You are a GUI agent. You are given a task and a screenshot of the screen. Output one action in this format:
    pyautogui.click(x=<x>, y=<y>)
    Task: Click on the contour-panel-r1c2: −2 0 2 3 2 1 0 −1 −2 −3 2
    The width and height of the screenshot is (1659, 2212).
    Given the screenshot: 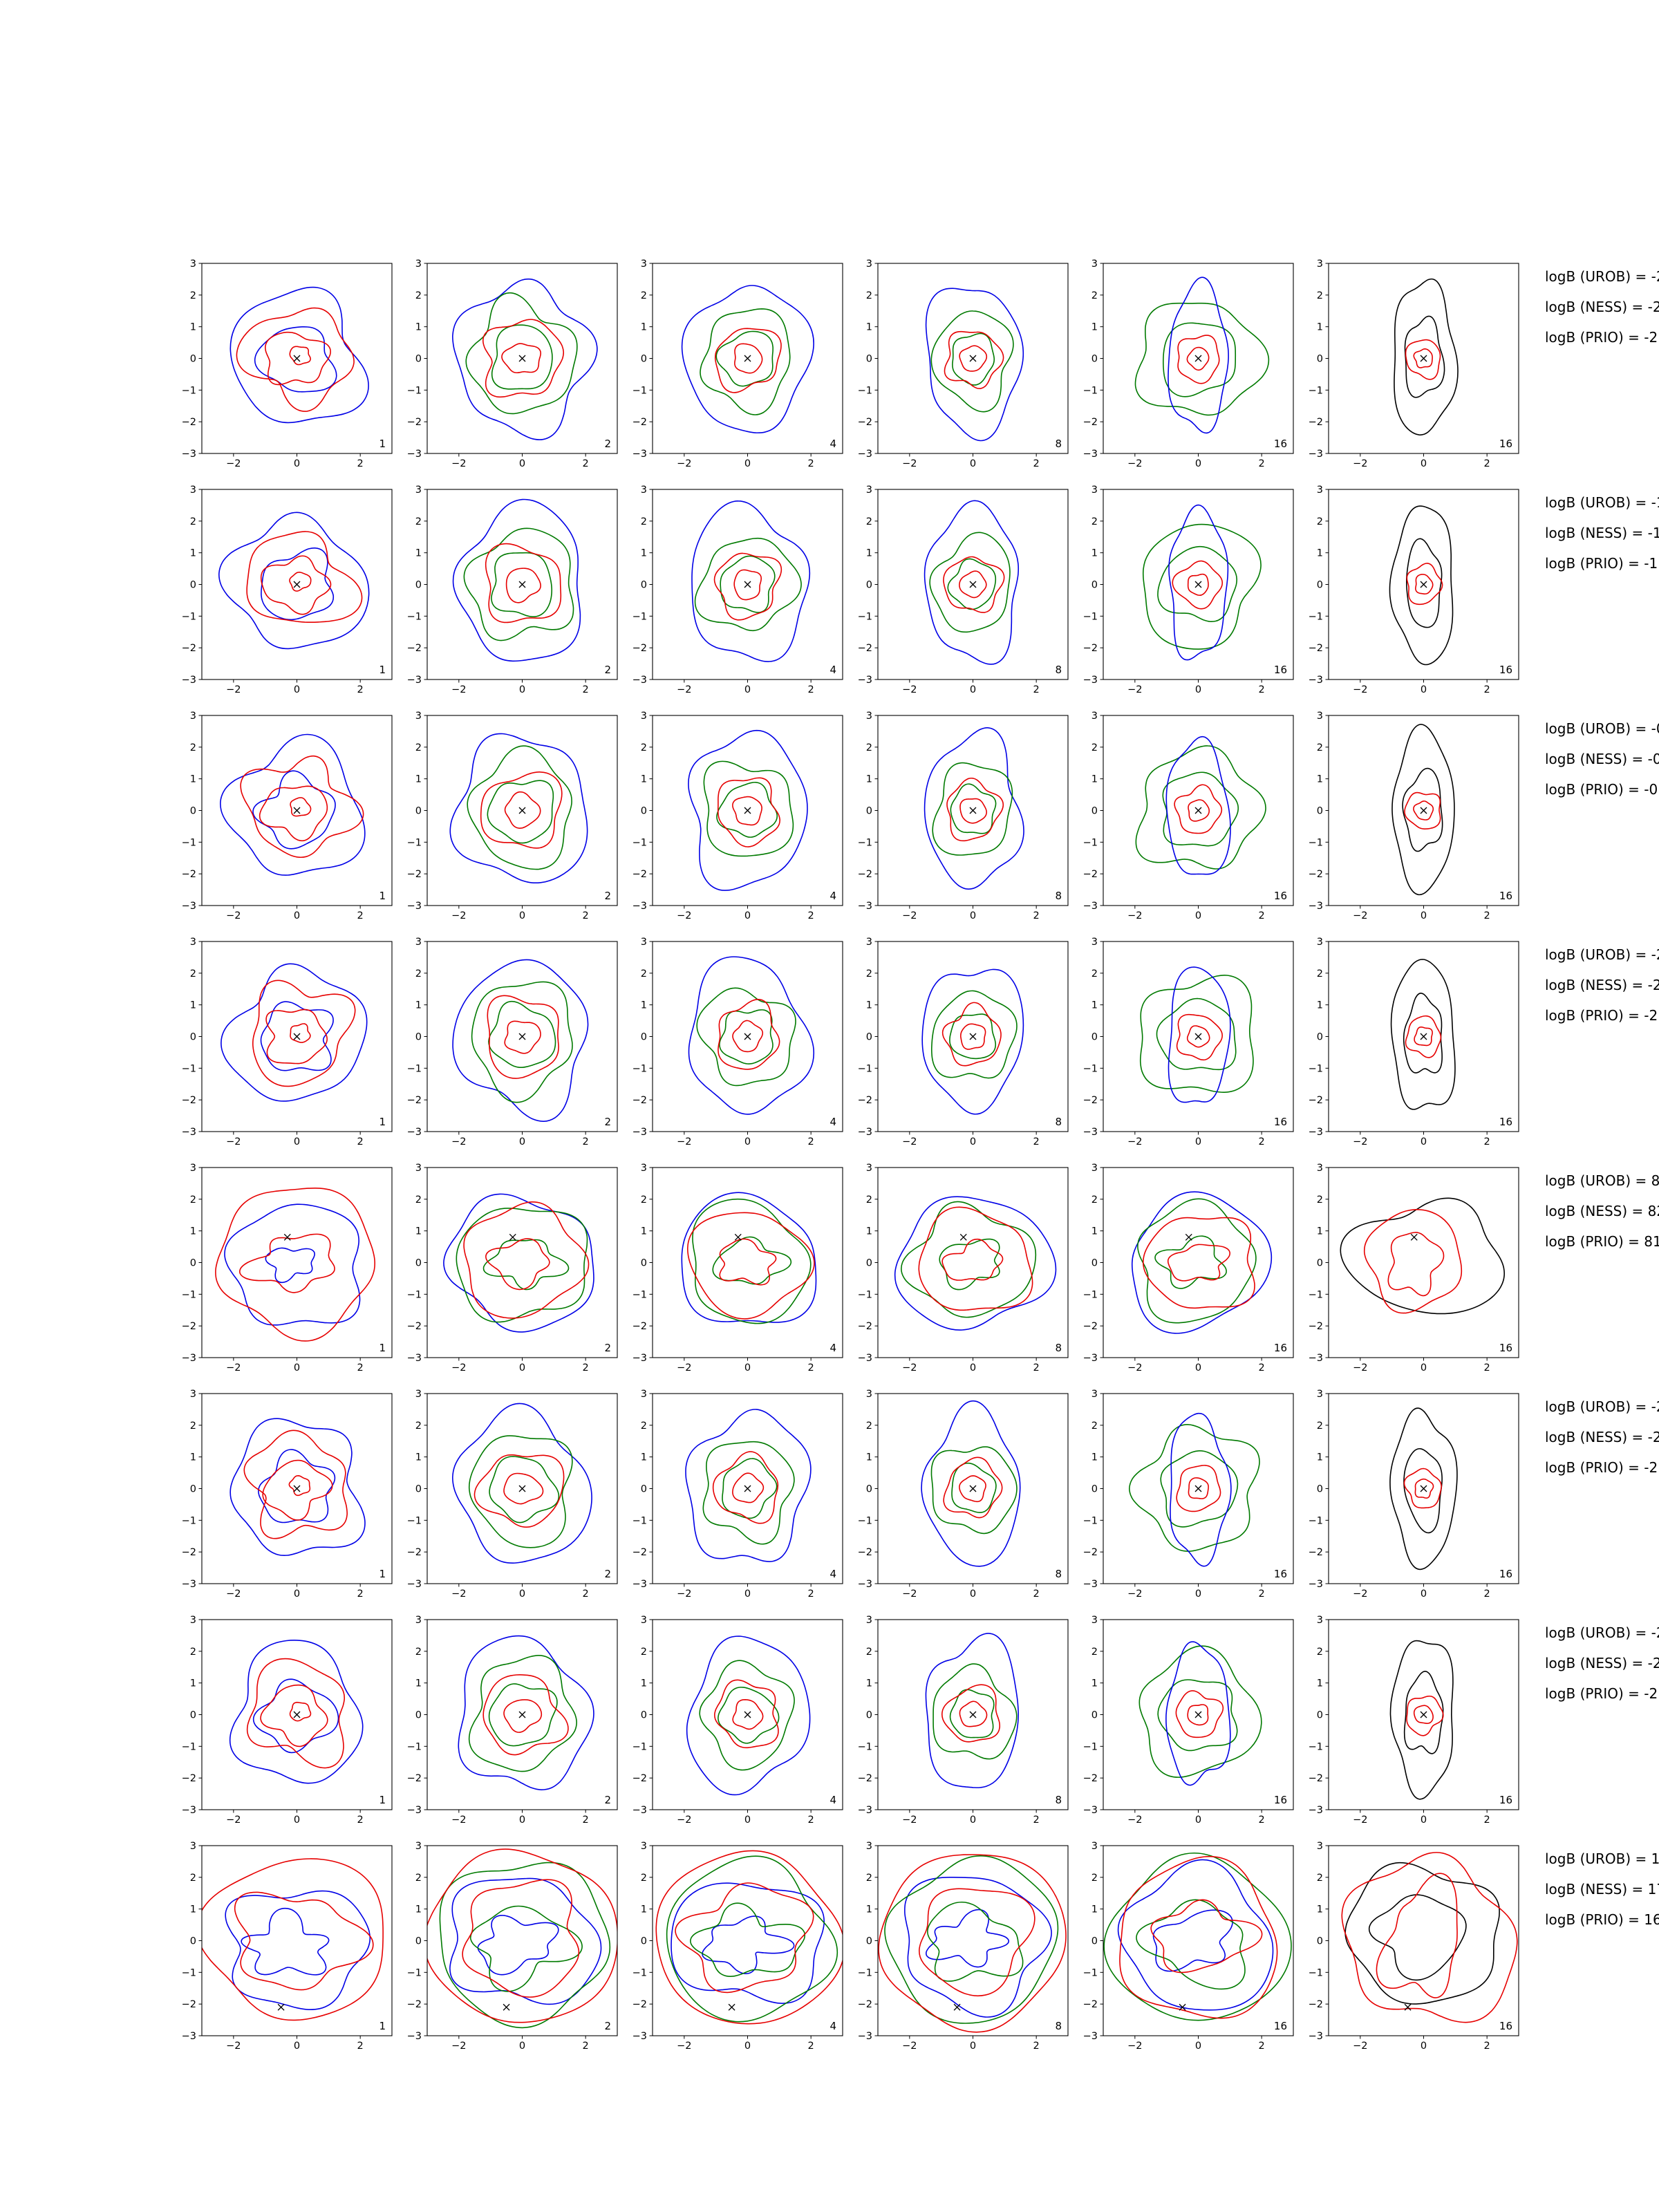 What is the action you would take?
    pyautogui.click(x=513, y=364)
    